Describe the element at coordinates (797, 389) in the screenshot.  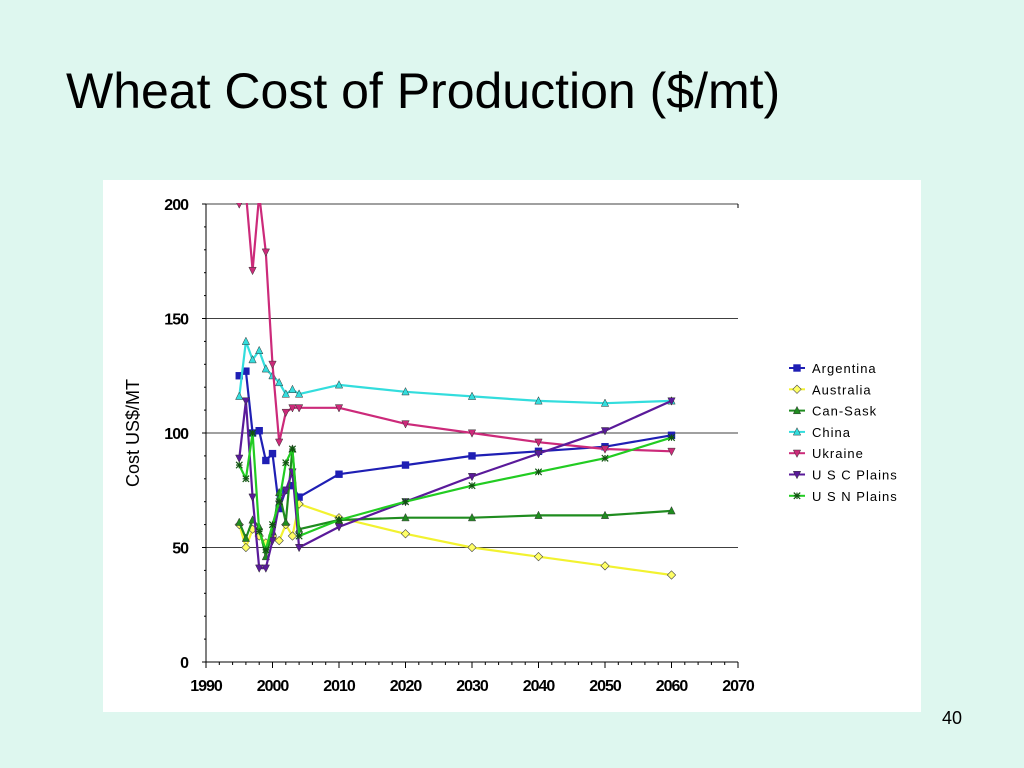
I see `legend-marker-australia` at that location.